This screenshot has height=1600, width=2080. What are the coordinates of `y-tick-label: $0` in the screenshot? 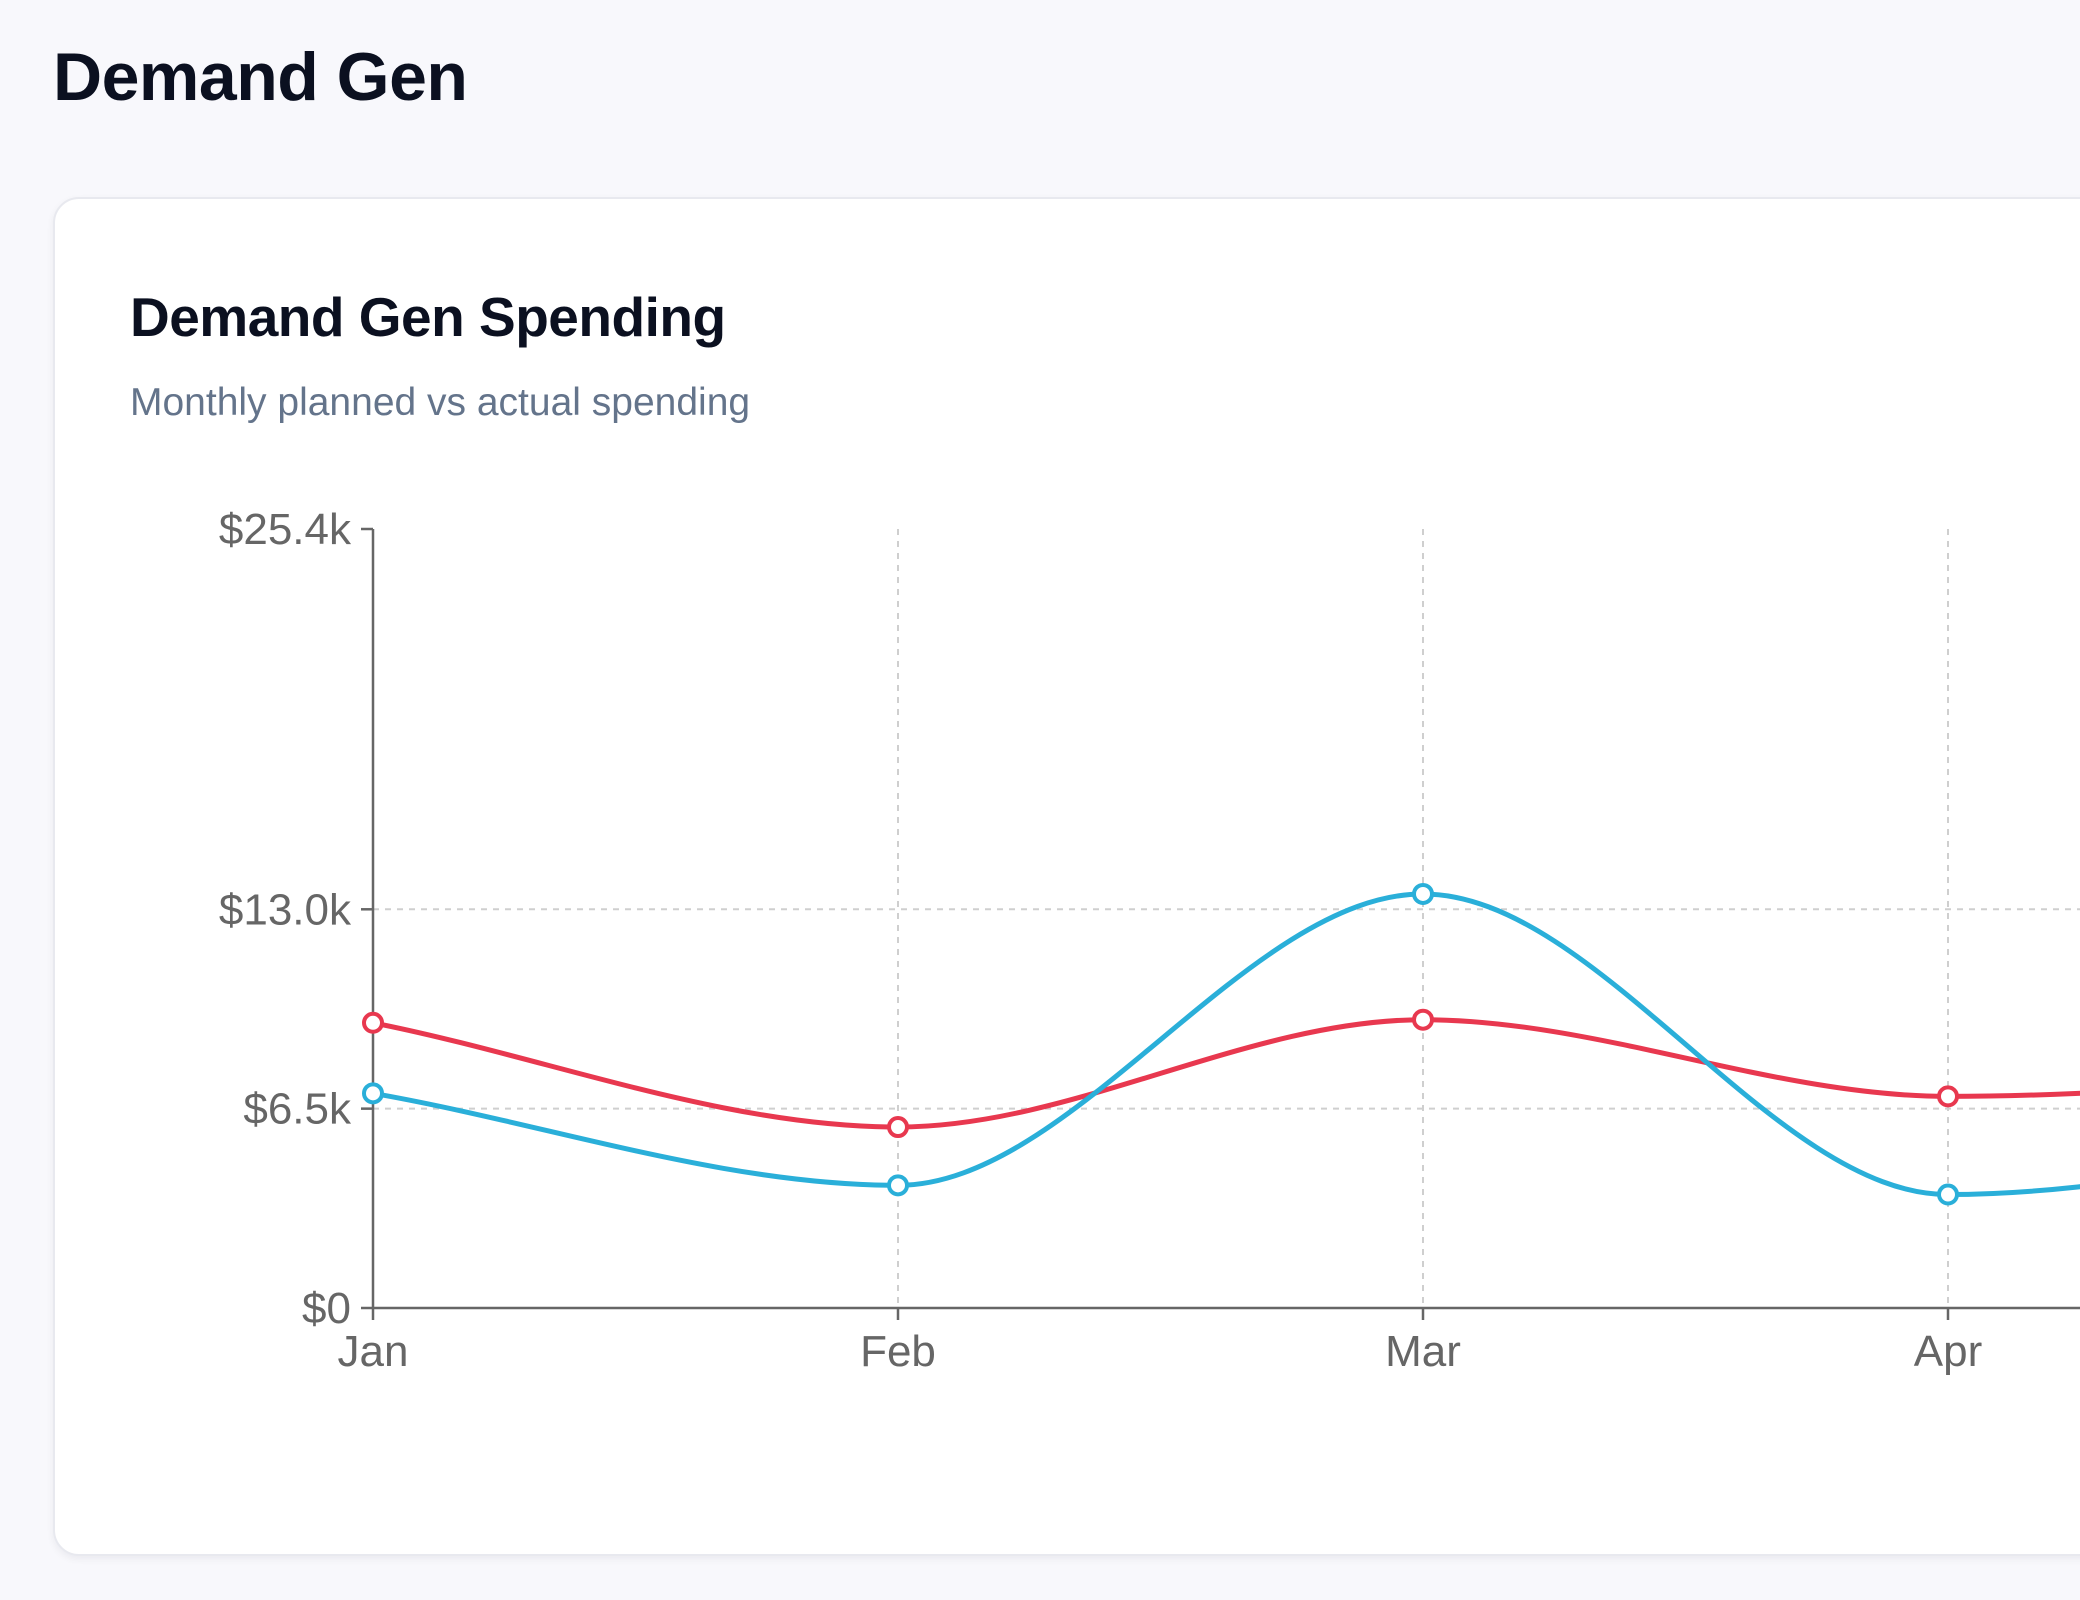 It's located at (326, 1308).